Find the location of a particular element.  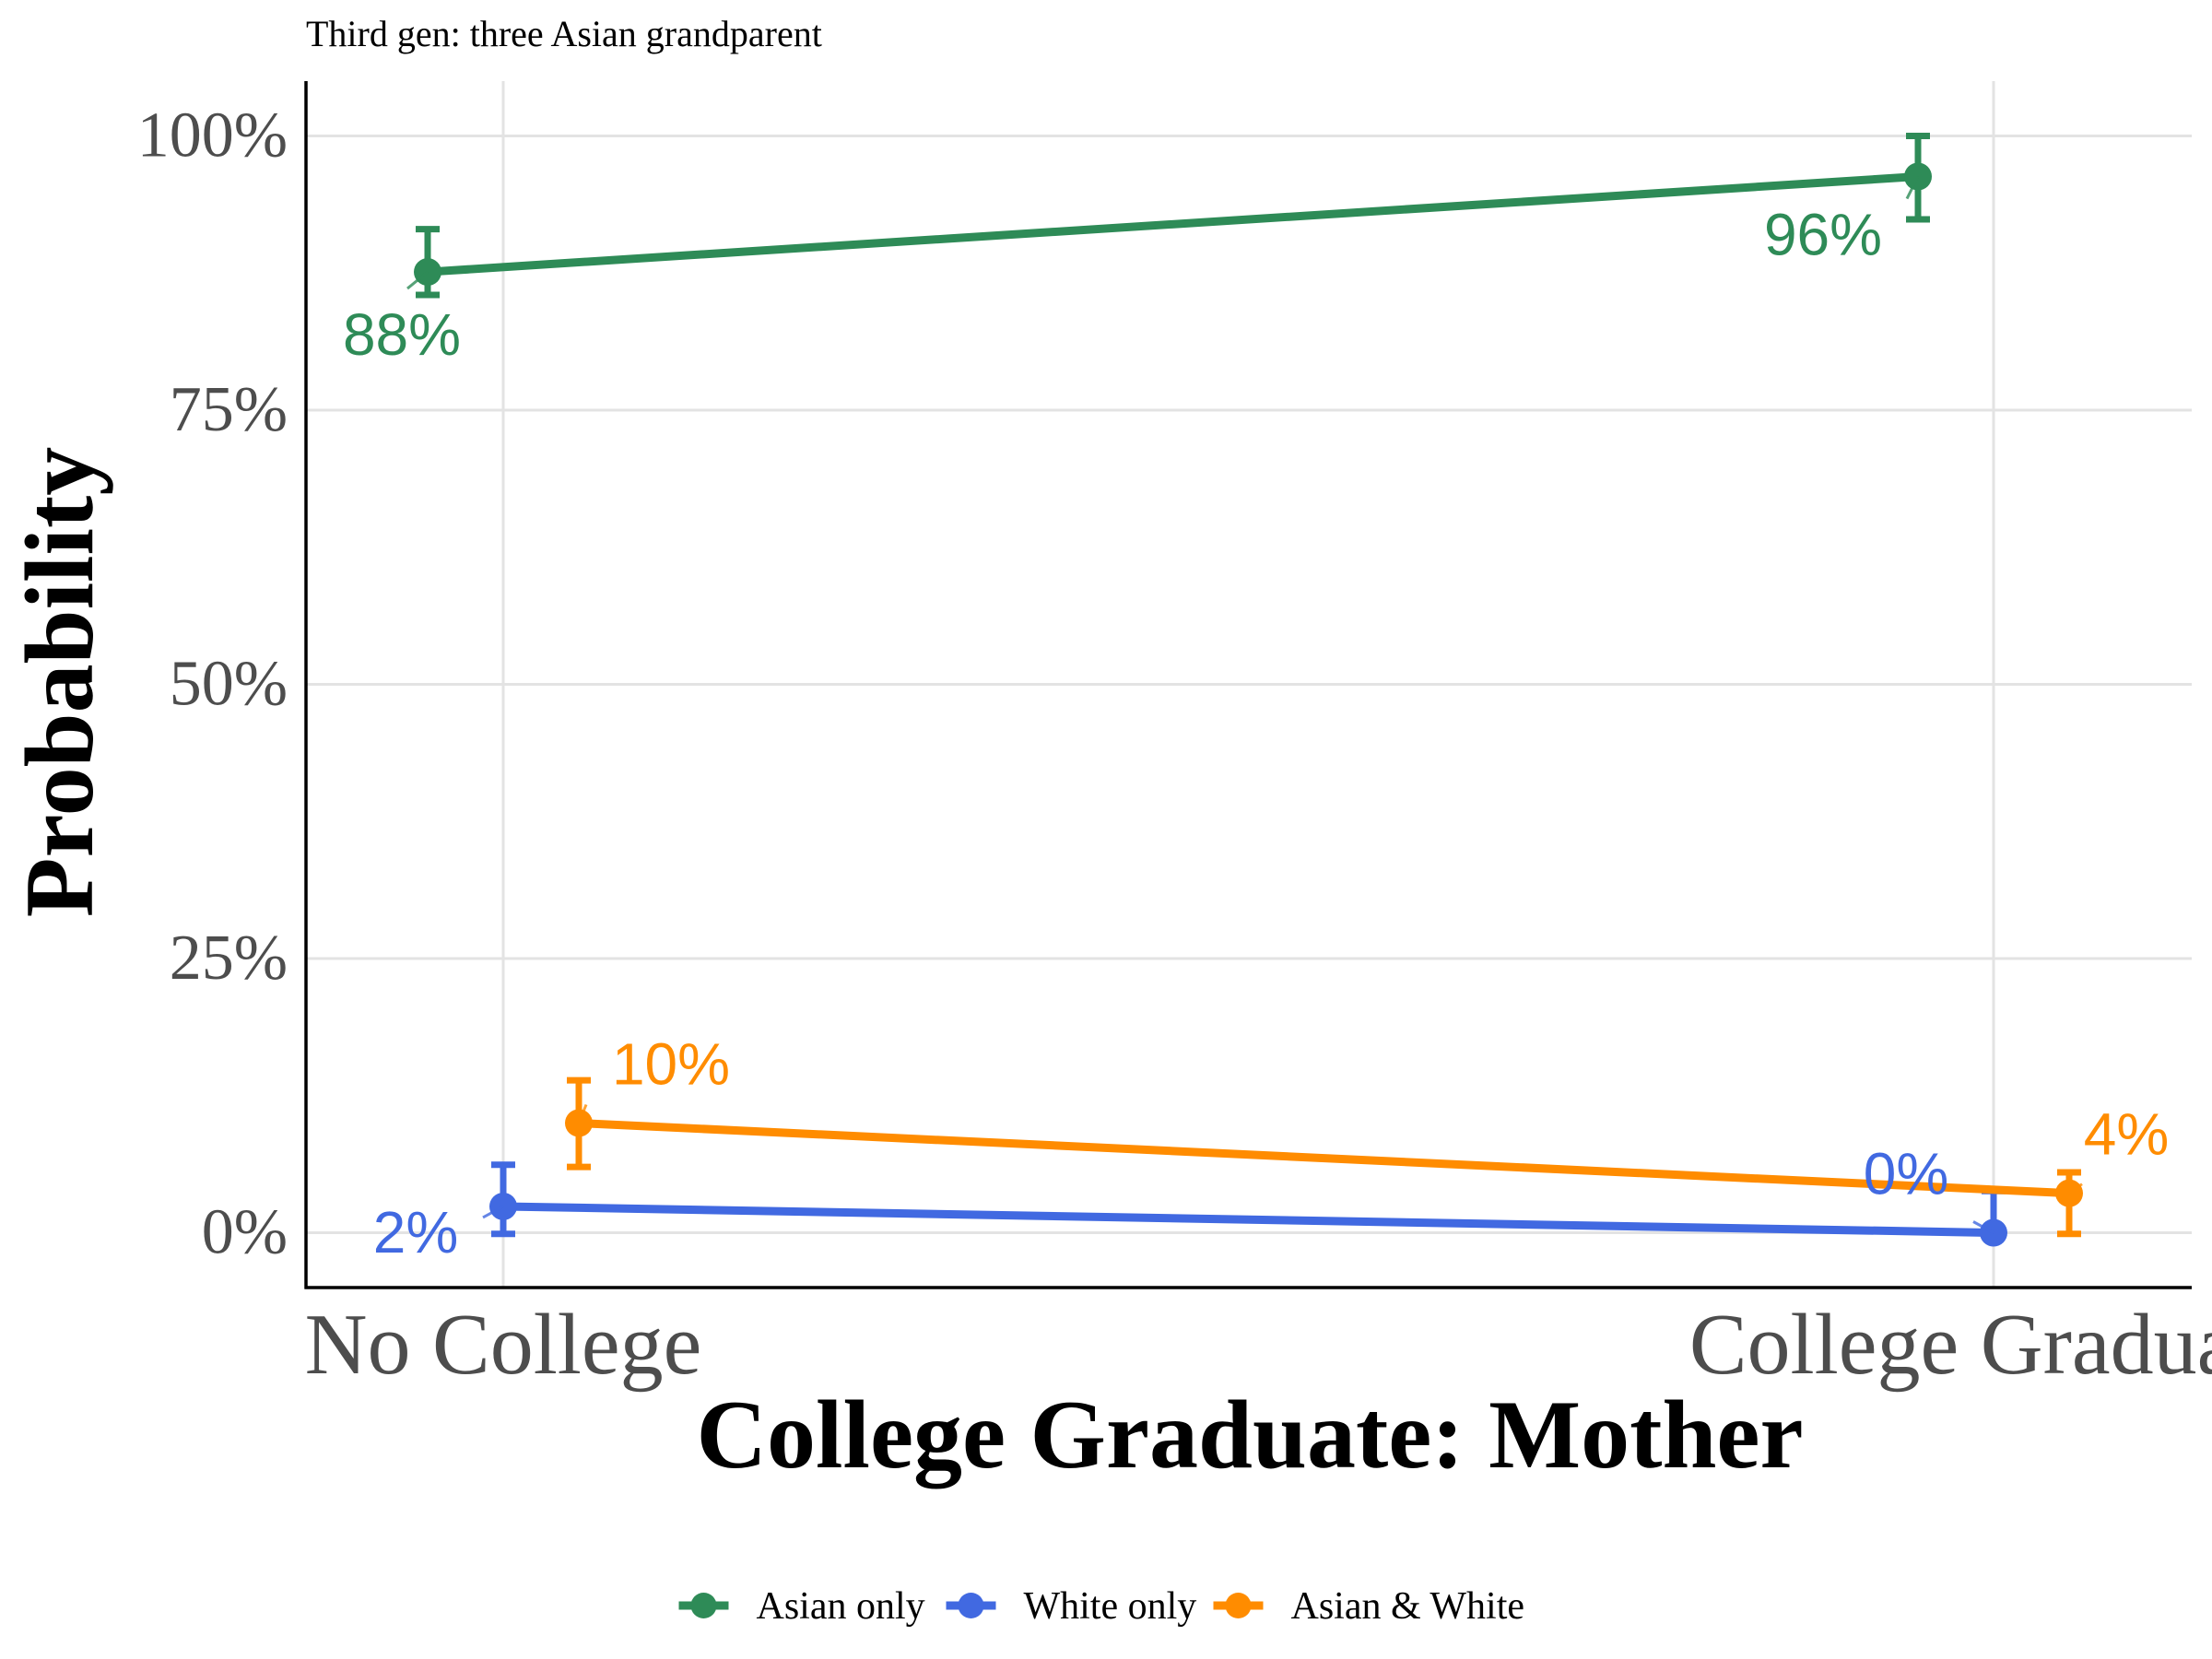

y-tick-label: 0% is located at coordinates (245, 1232).